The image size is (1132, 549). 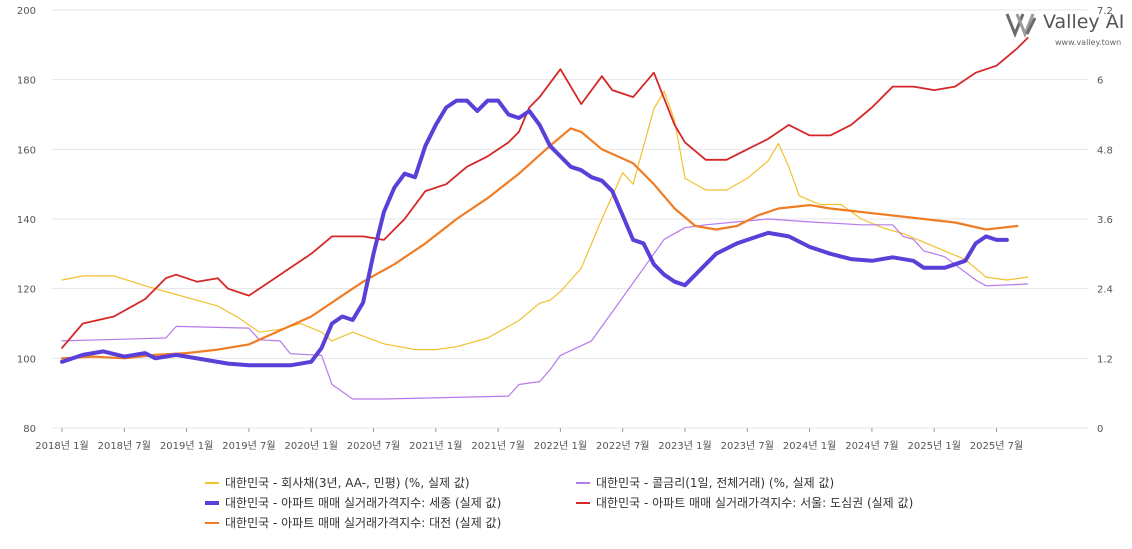 I want to click on y-right-tick-label: 1.2, so click(x=1105, y=359).